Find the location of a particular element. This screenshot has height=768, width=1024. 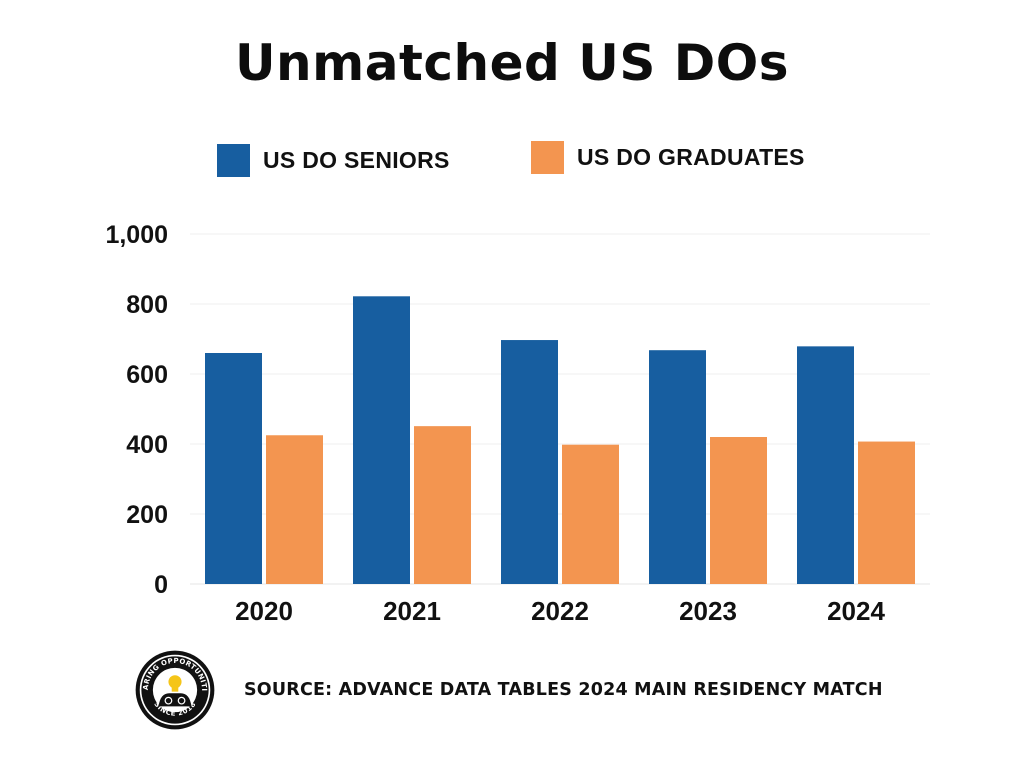

bar-seniors-2021 is located at coordinates (381, 440).